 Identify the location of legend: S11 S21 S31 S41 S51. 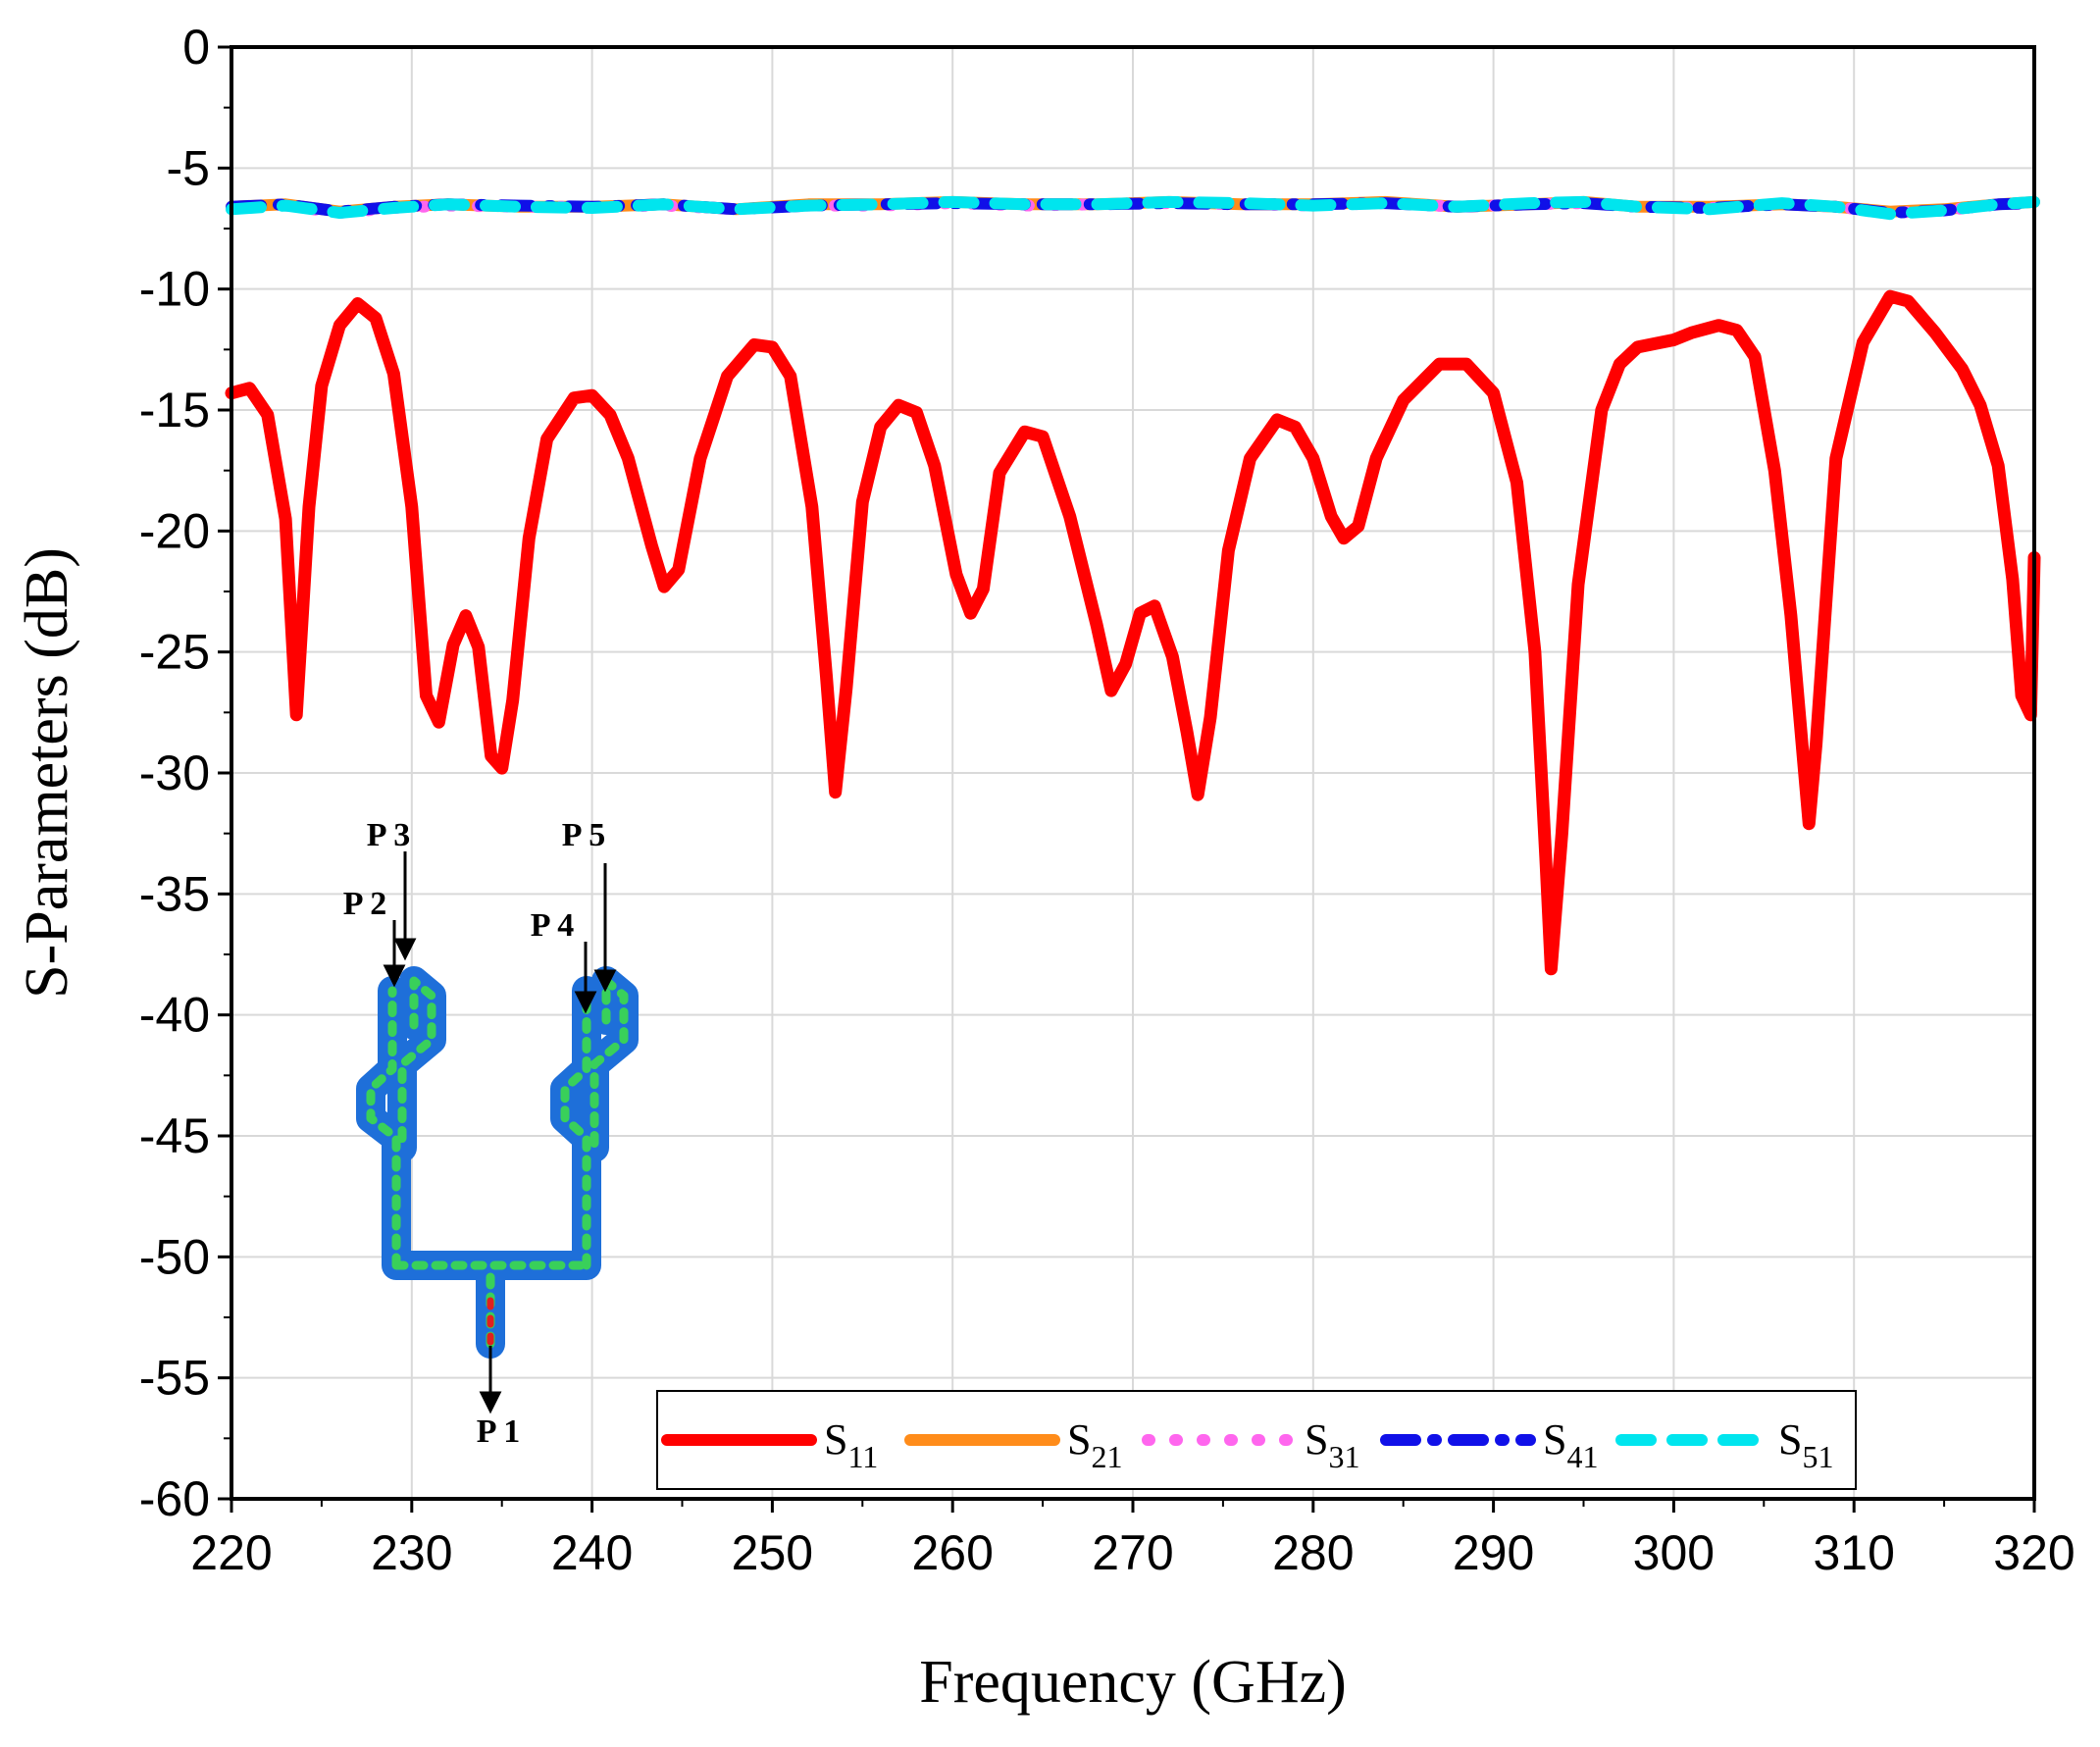
(1256, 1440).